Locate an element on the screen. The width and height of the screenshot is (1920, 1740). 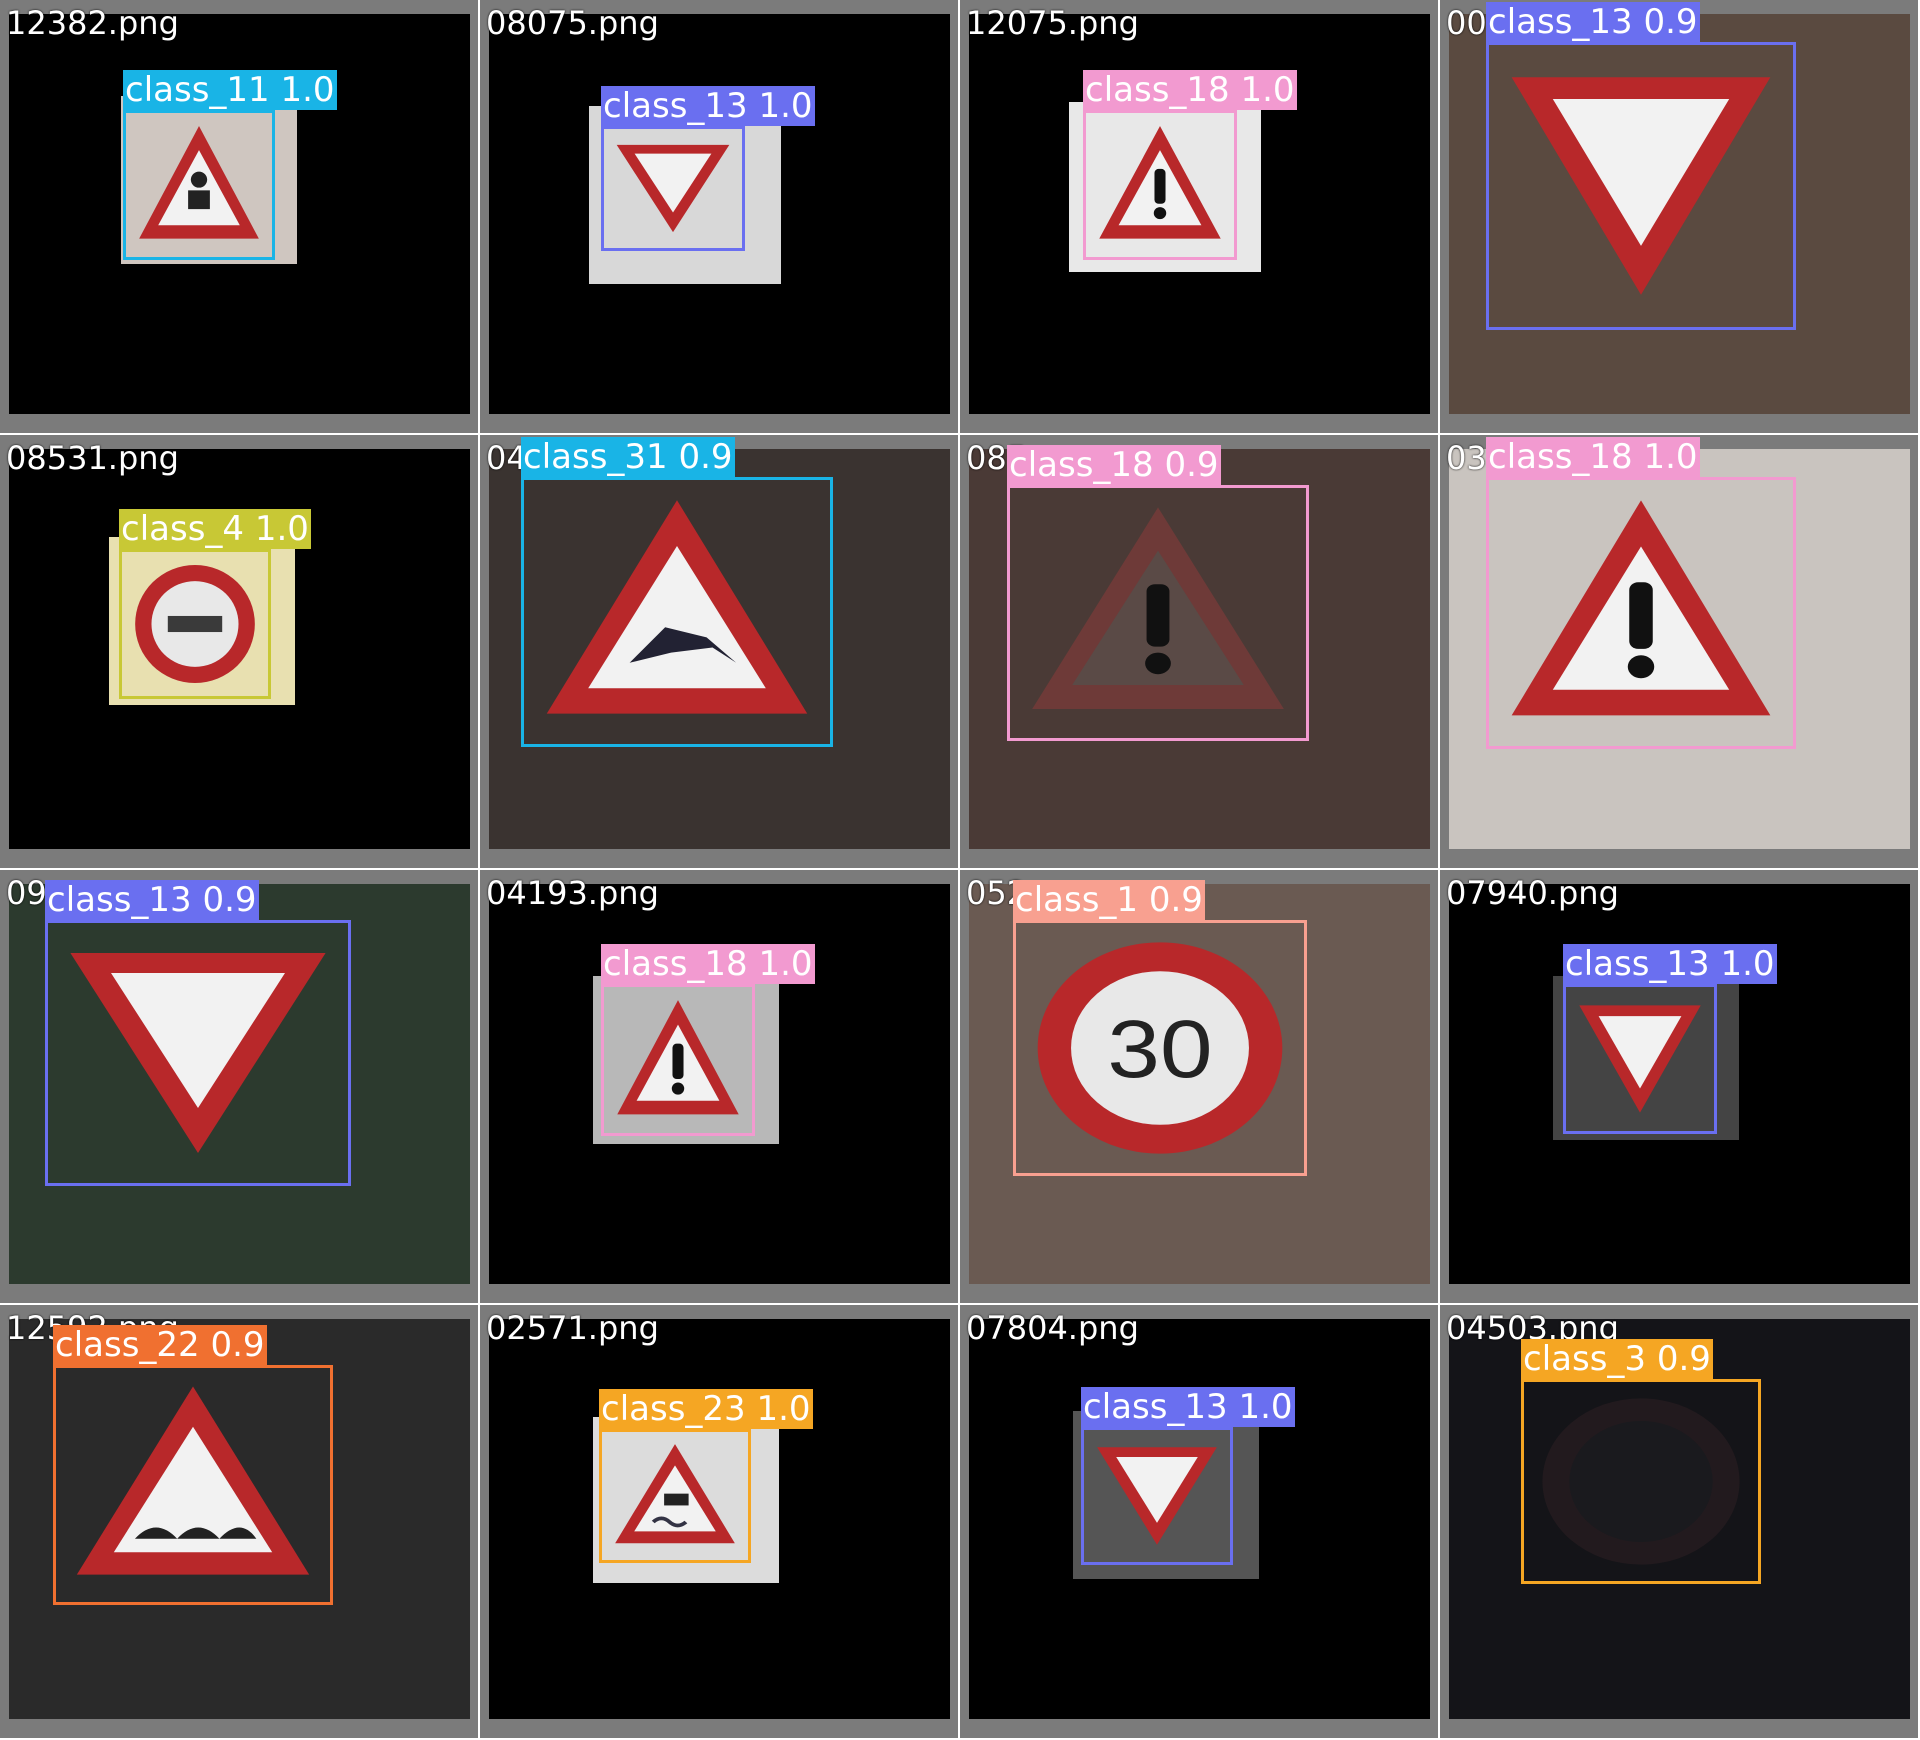
detection-label: class_22 0.9 is located at coordinates (160, 1345).